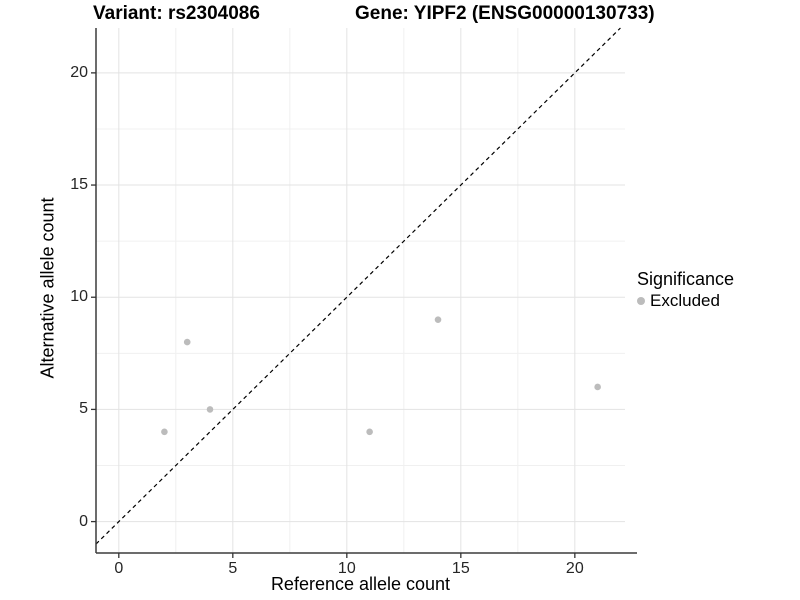  I want to click on x-tick-label: 0, so click(119, 568).